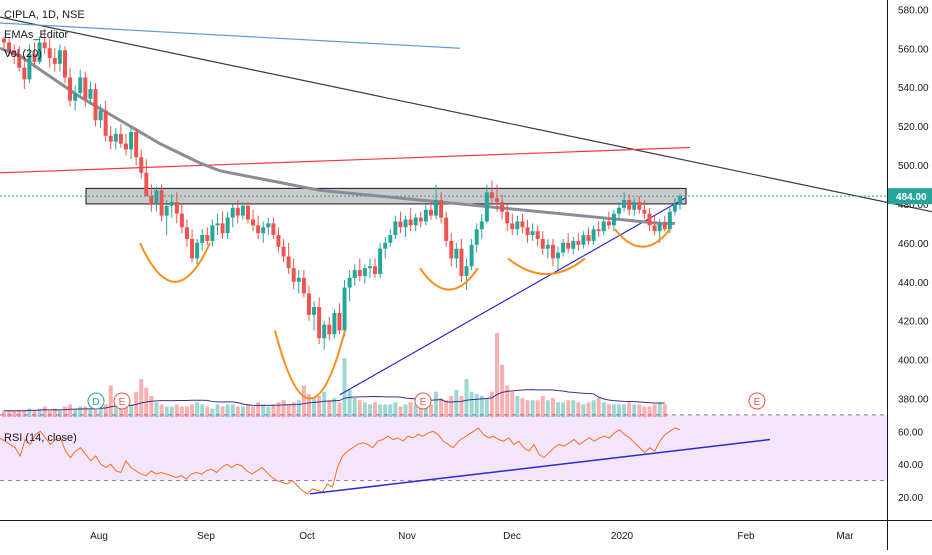 This screenshot has height=555, width=932. I want to click on ema-legend: EMAs_Editor, so click(36, 35).